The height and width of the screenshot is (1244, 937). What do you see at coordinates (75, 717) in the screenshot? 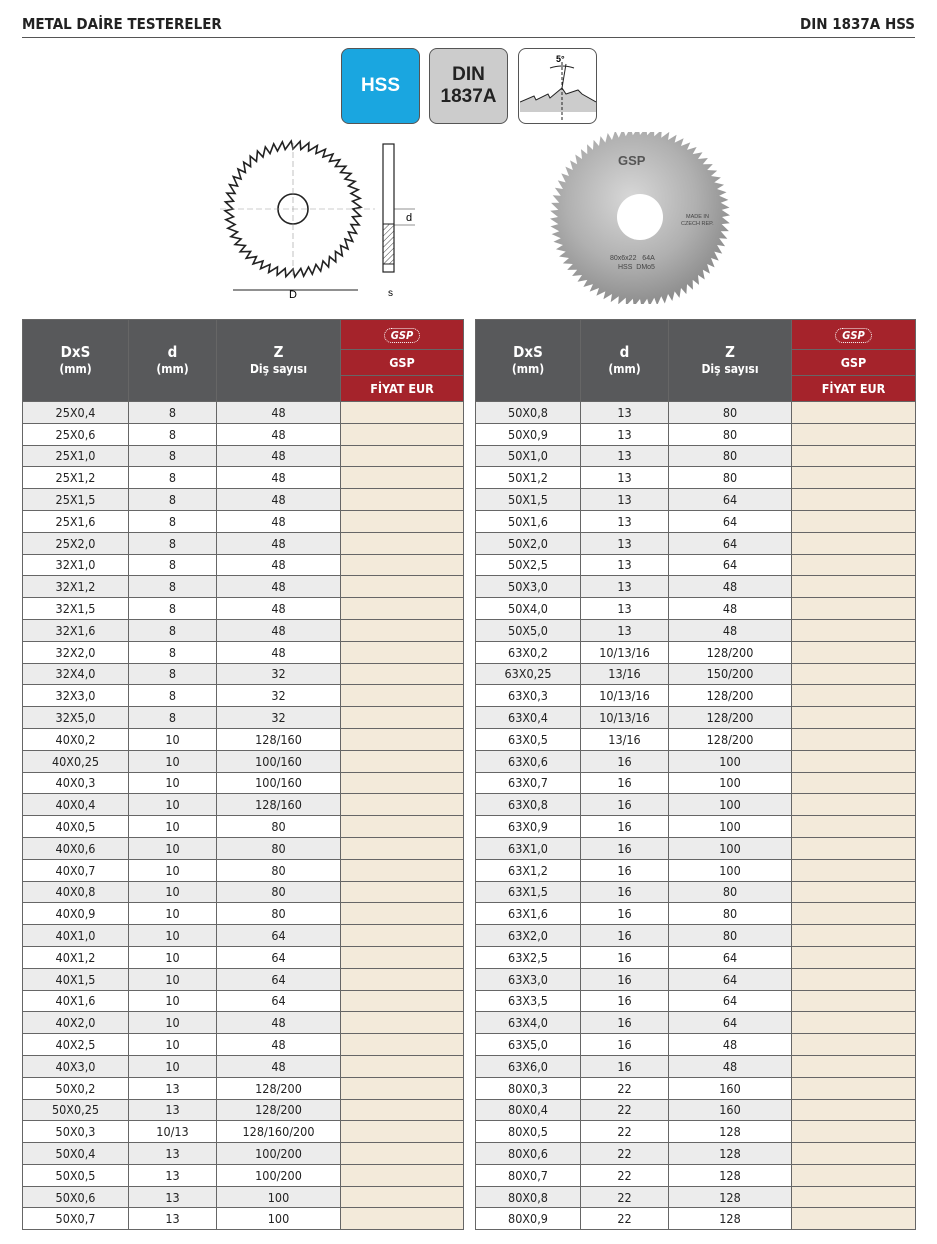
I see `cell-dxs: 32X5,0` at bounding box center [75, 717].